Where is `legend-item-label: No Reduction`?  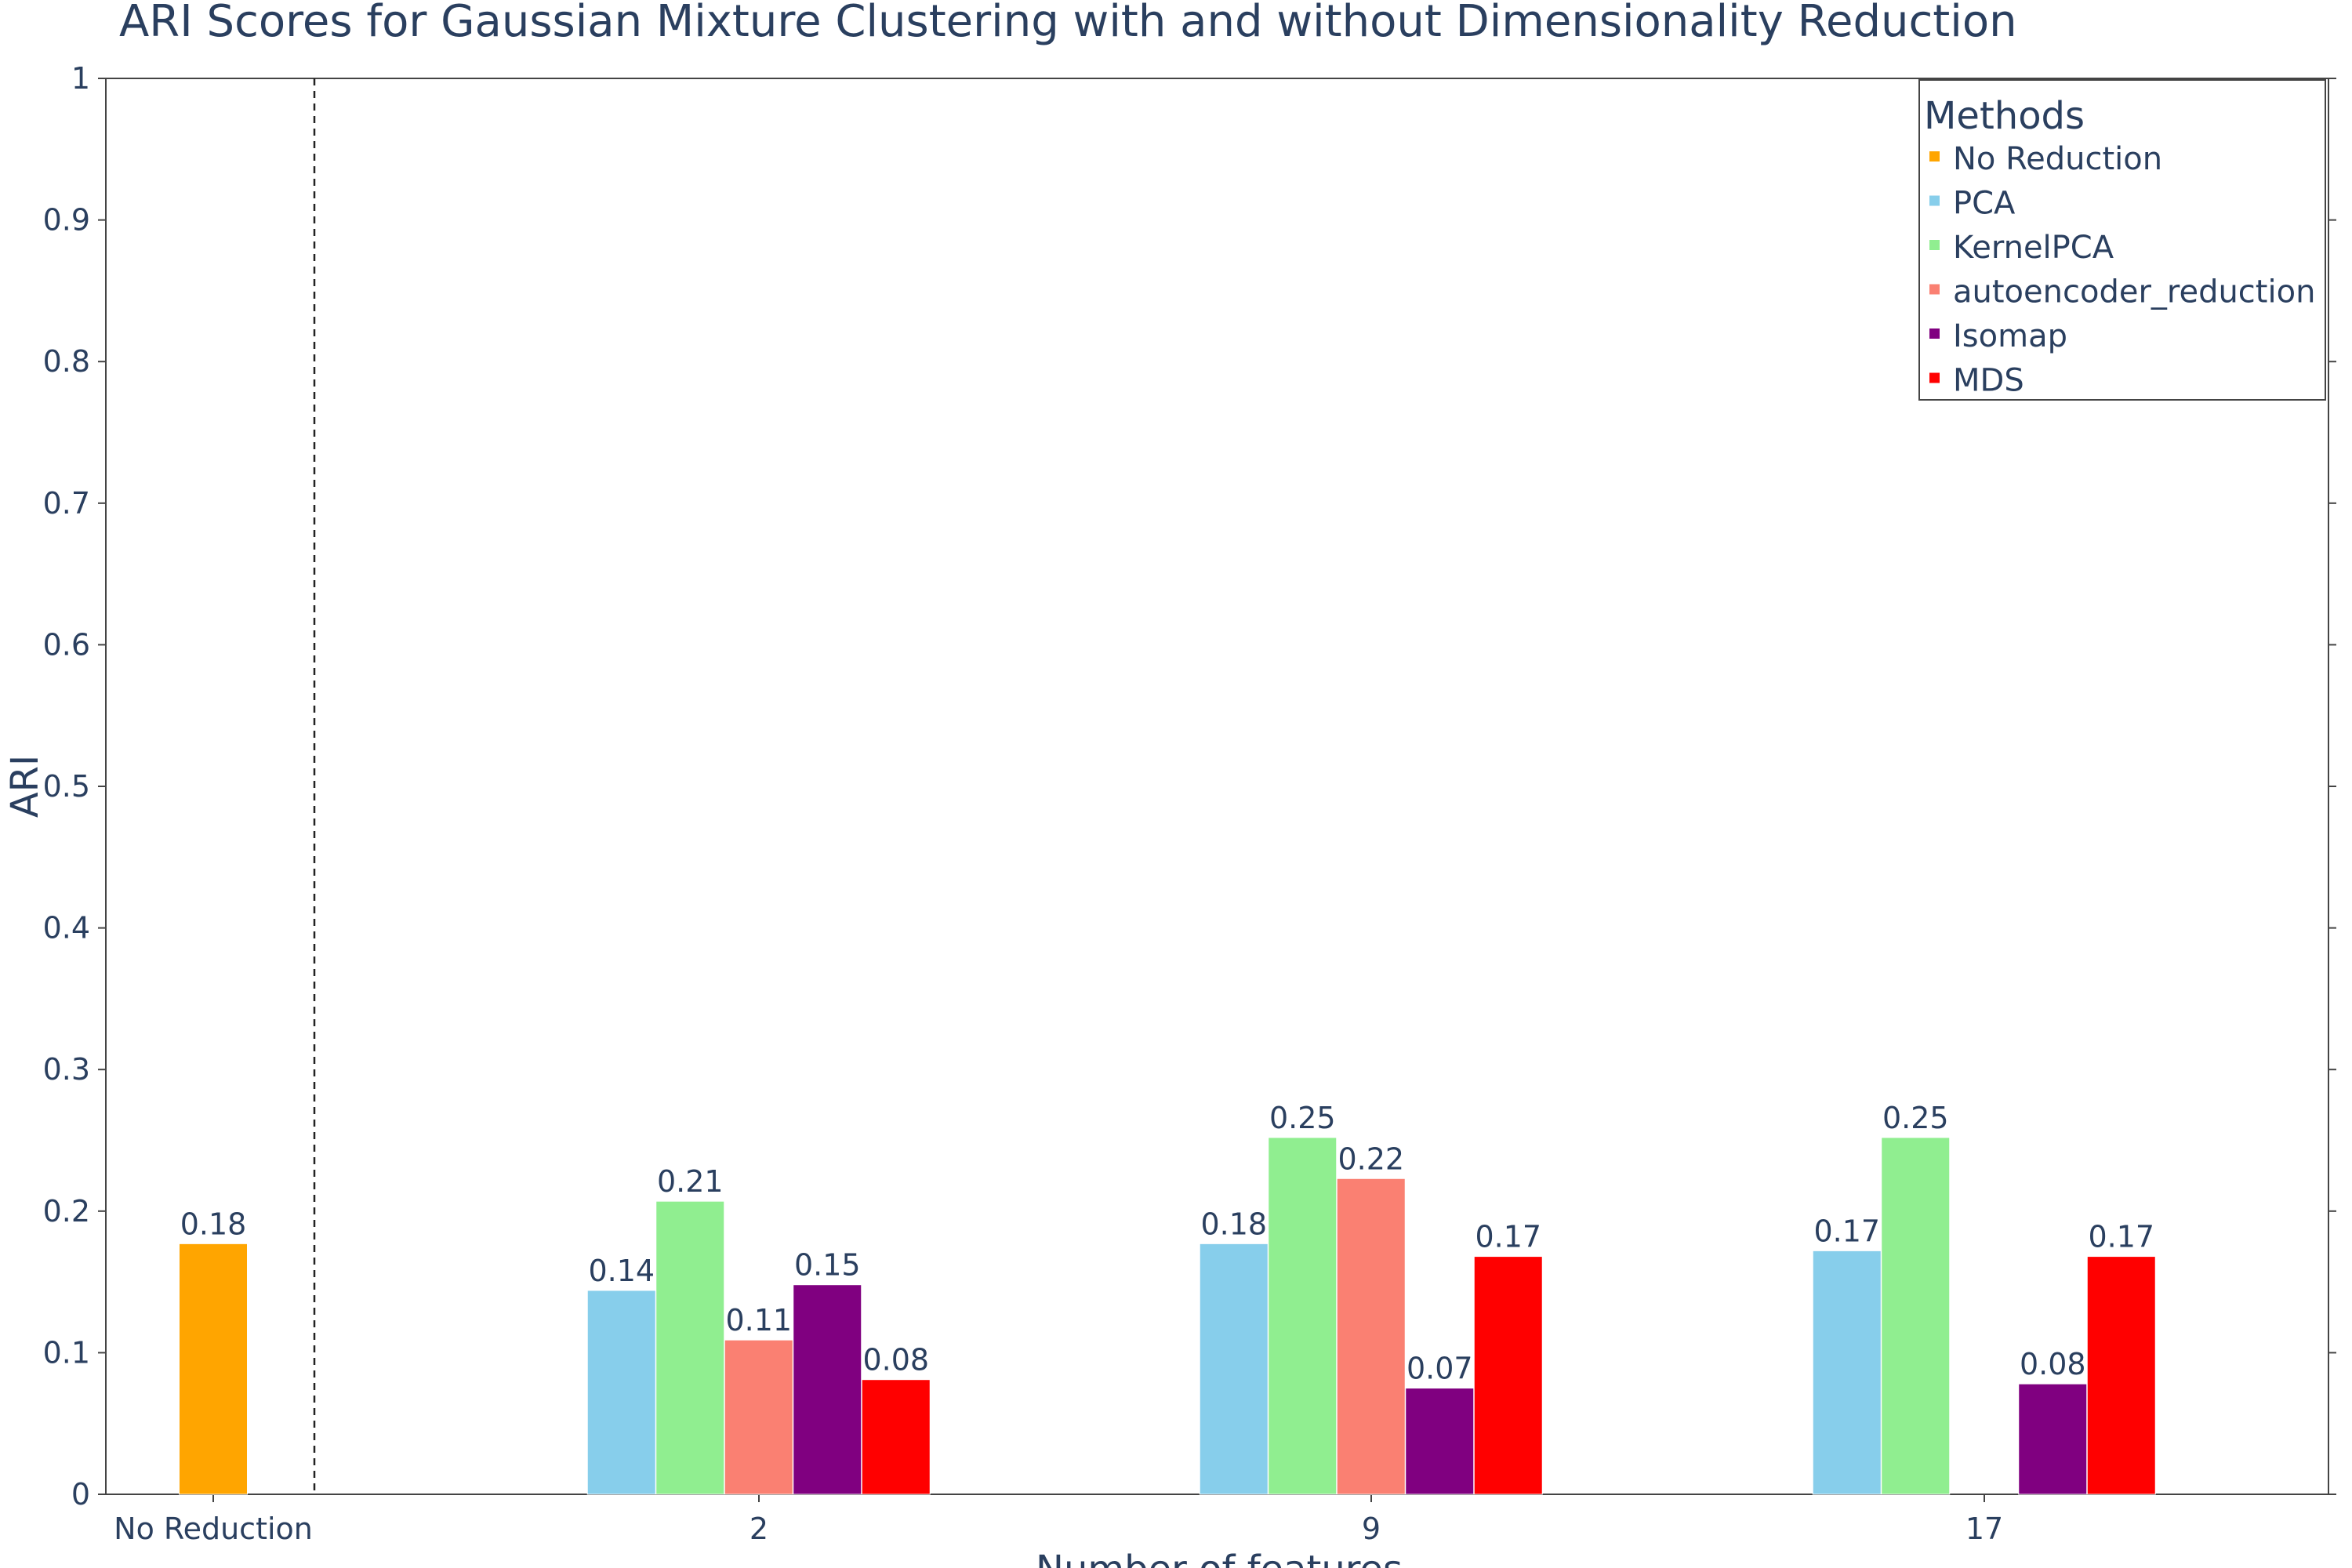 legend-item-label: No Reduction is located at coordinates (2057, 159).